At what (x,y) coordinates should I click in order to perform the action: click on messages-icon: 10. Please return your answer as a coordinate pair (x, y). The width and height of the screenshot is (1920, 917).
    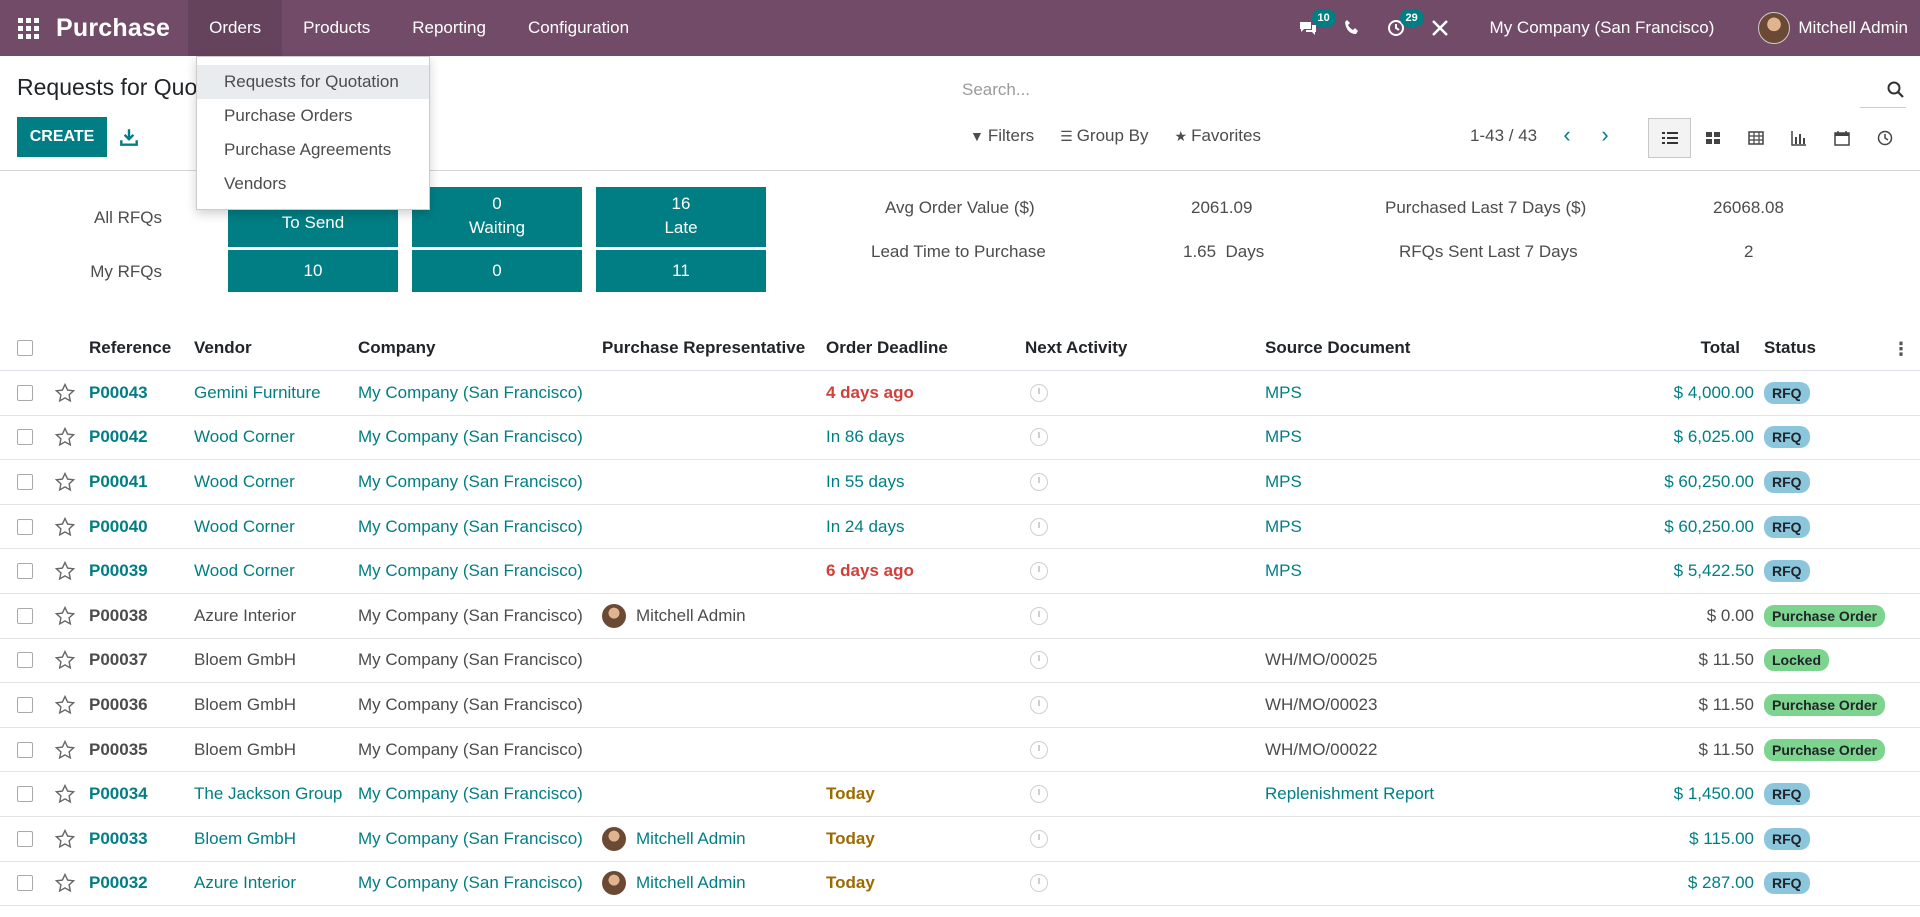
    Looking at the image, I should click on (1311, 28).